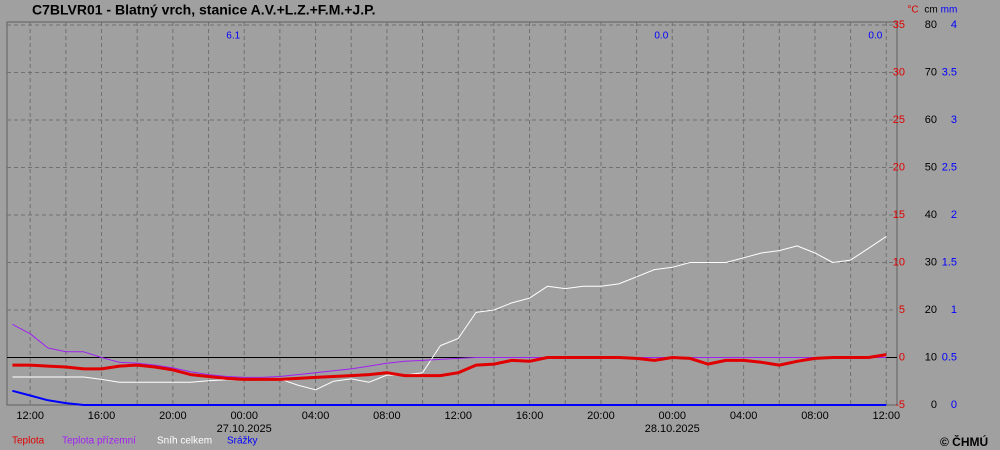 The width and height of the screenshot is (1000, 450). I want to click on y-tick-label: 35, so click(899, 25).